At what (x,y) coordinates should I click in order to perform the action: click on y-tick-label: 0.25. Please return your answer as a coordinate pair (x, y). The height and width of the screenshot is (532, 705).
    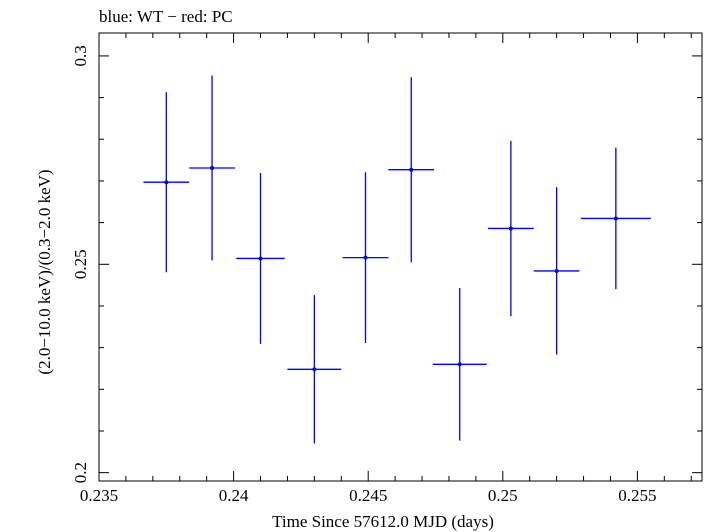
    Looking at the image, I should click on (80, 264).